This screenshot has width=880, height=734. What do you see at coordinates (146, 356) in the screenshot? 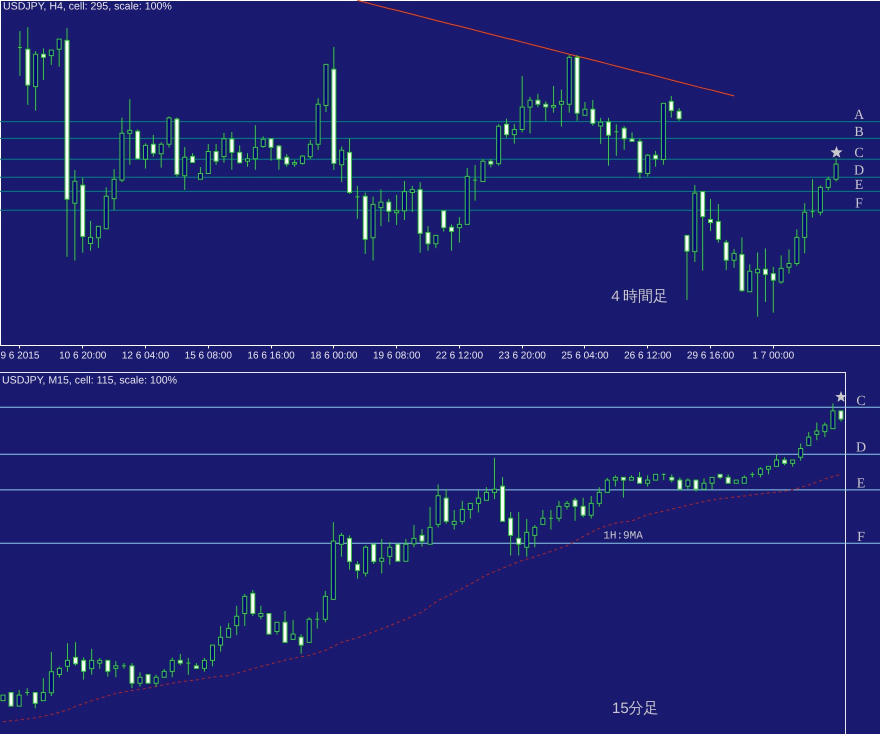
I see `x-tick-label: 12 6 04:00` at bounding box center [146, 356].